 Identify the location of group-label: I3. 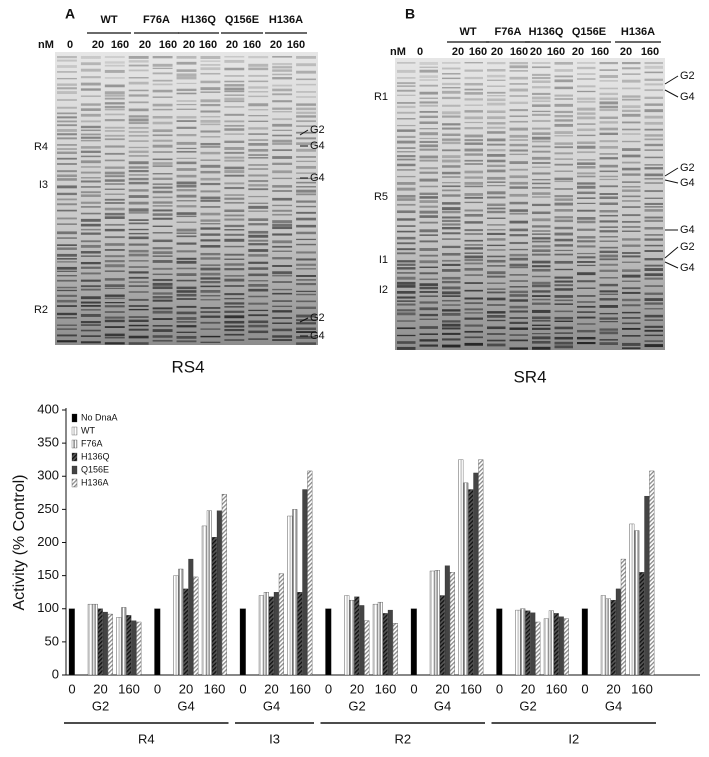
(274, 738).